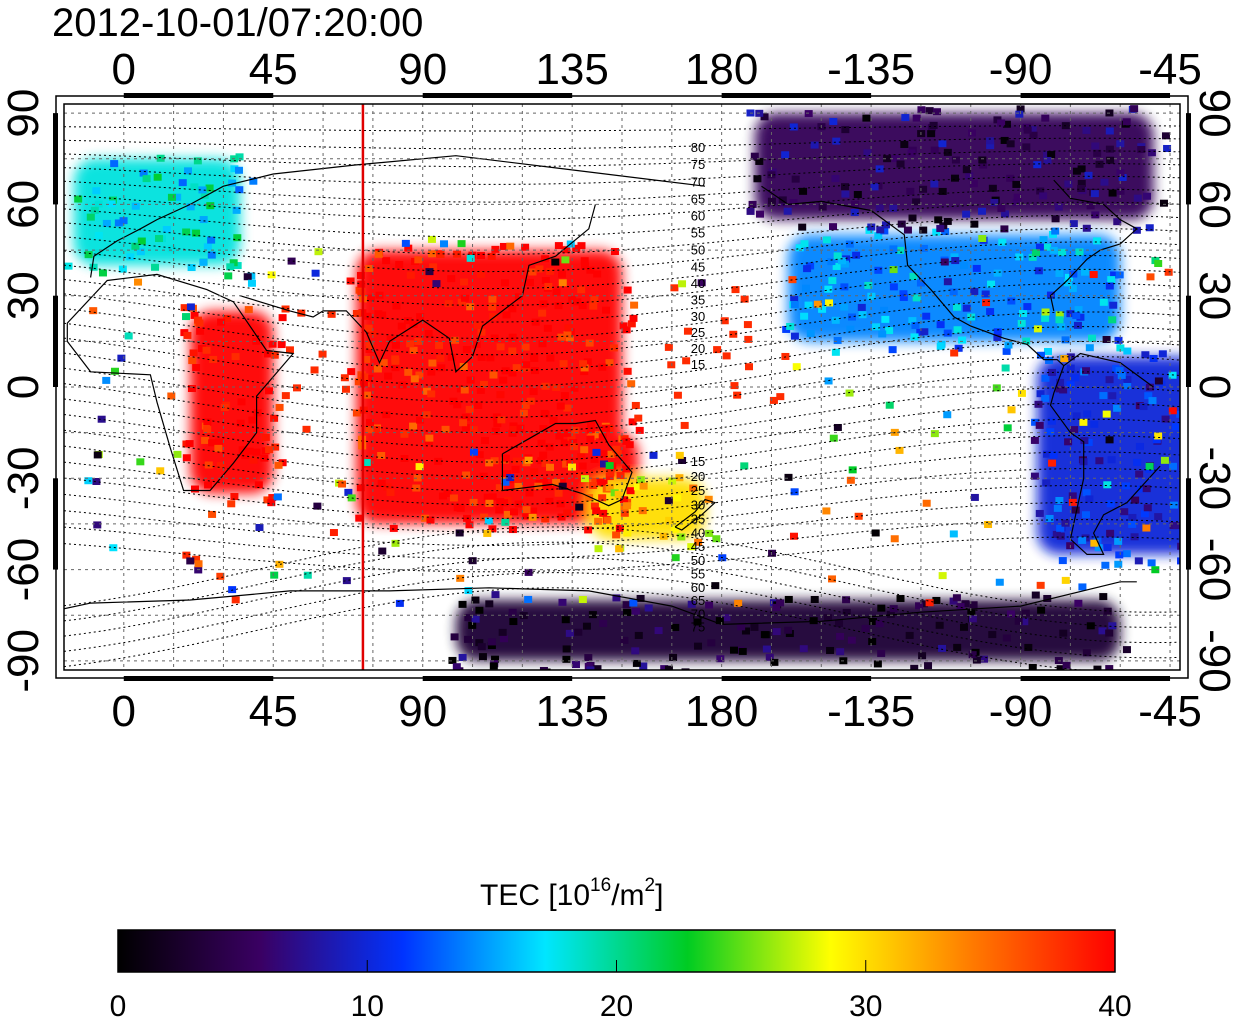  Describe the element at coordinates (698, 573) in the screenshot. I see `contour-label-south: 55` at that location.